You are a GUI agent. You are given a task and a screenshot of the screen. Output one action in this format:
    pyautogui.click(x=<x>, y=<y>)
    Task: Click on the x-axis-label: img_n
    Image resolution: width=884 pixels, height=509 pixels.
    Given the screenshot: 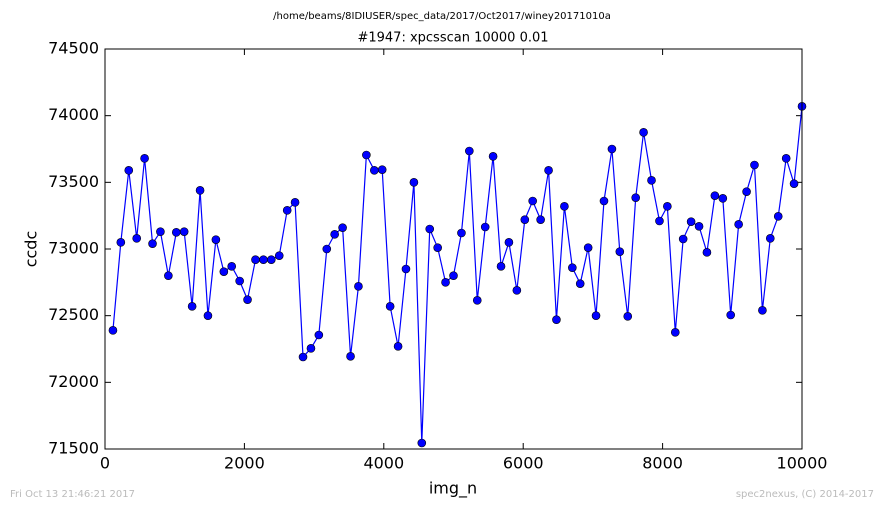 What is the action you would take?
    pyautogui.click(x=453, y=489)
    